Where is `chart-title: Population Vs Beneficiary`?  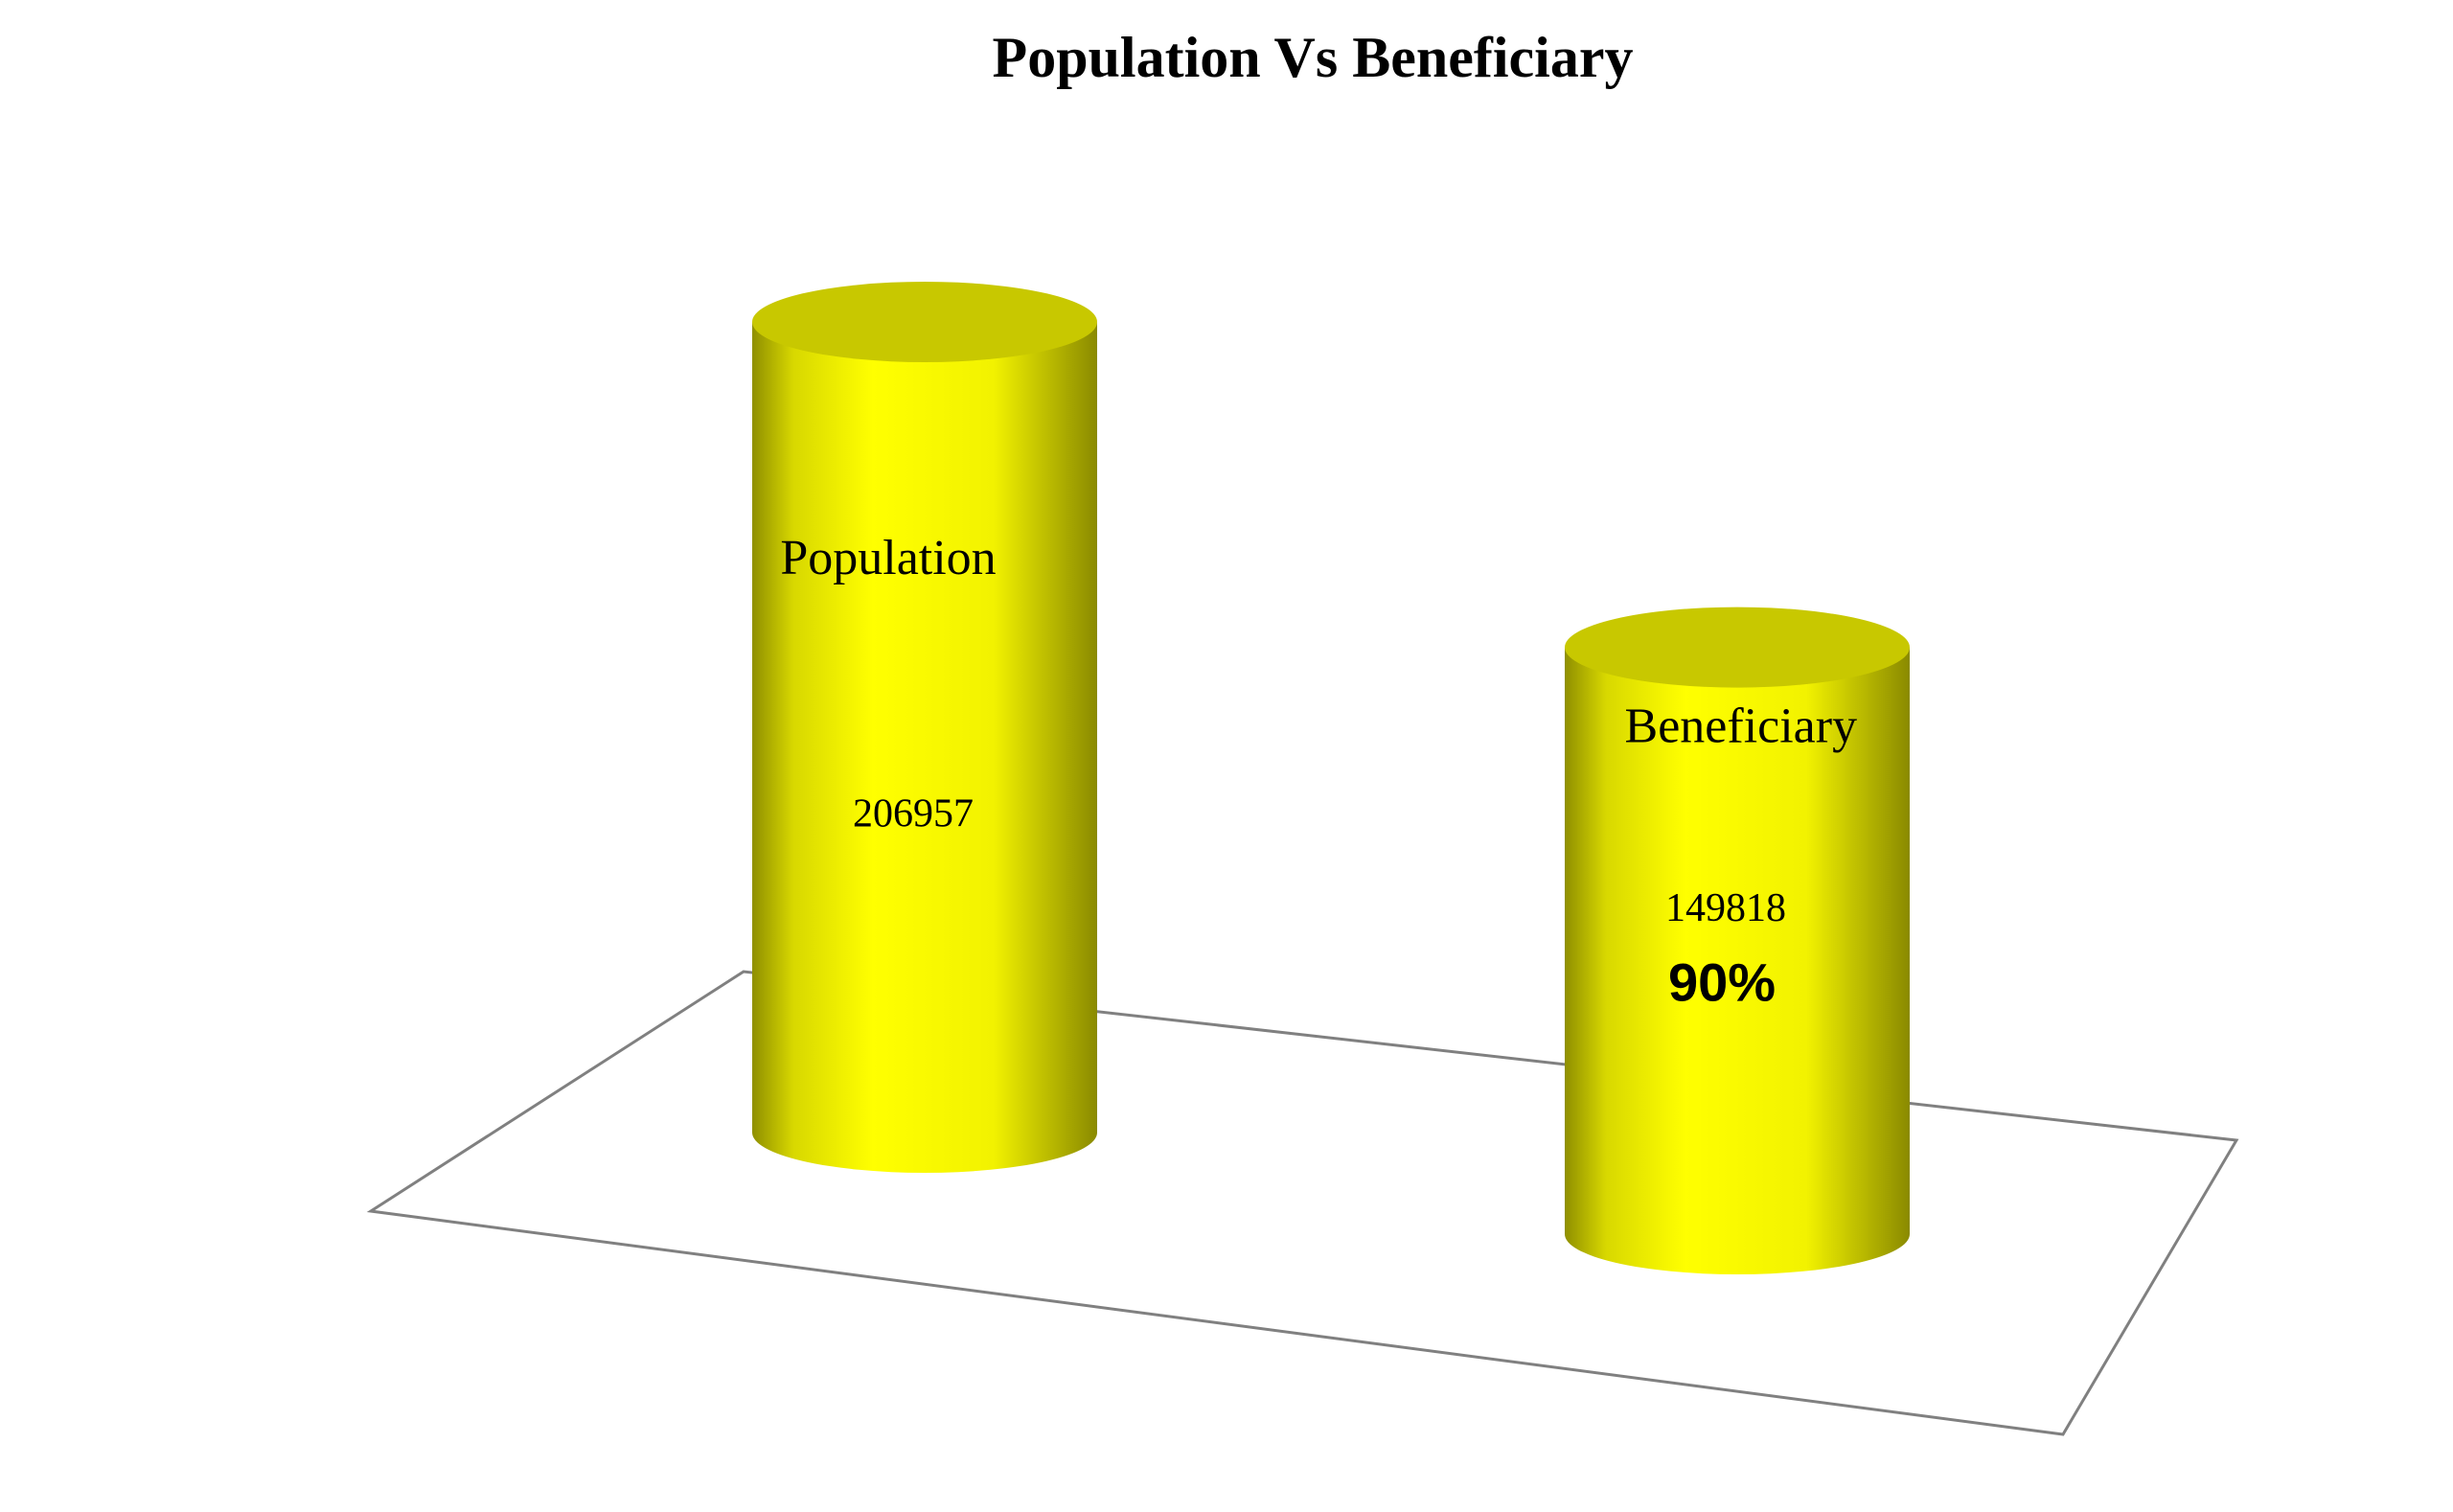 chart-title: Population Vs Beneficiary is located at coordinates (1313, 57).